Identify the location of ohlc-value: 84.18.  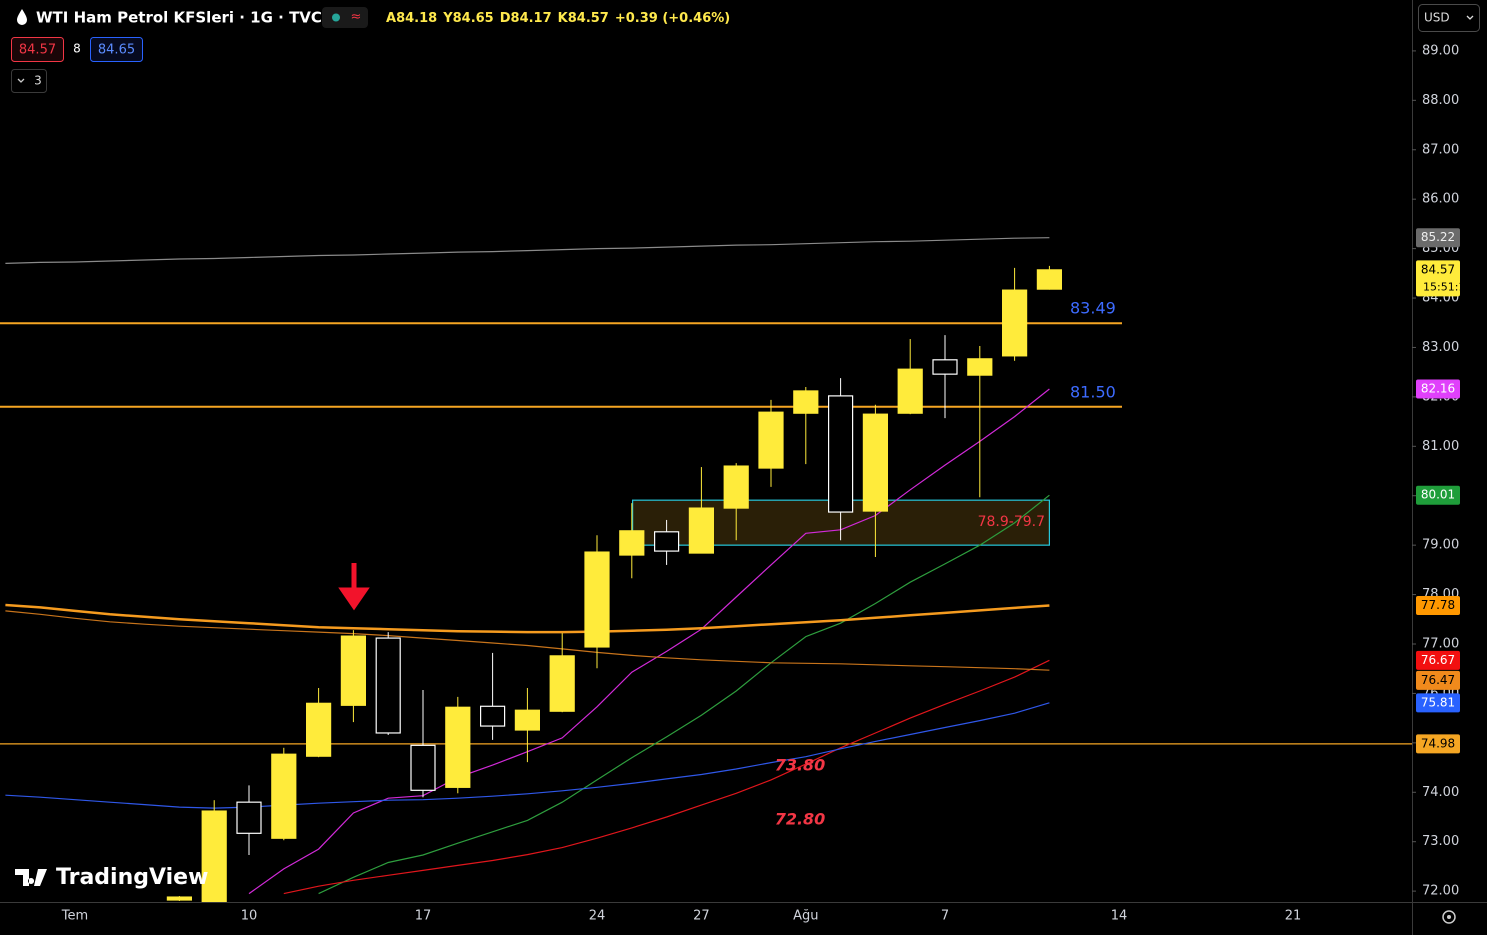
(416, 18).